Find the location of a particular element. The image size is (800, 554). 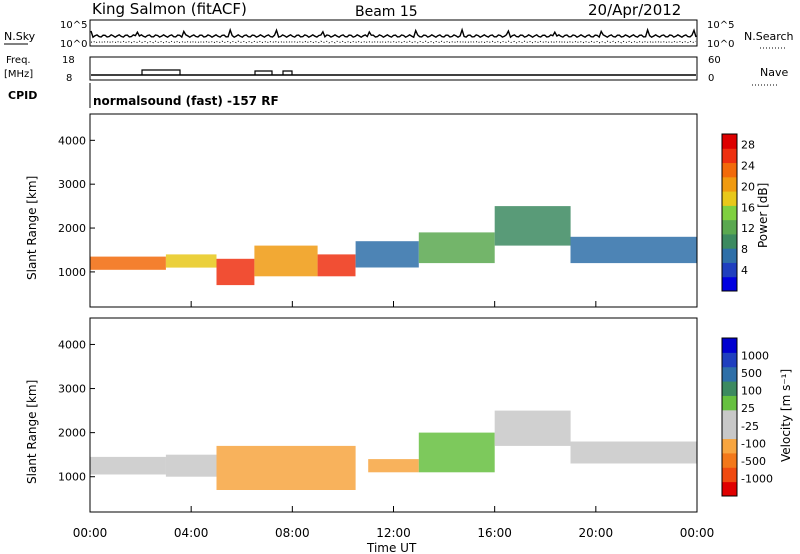

x-tick-label: 12:00 is located at coordinates (393, 533).